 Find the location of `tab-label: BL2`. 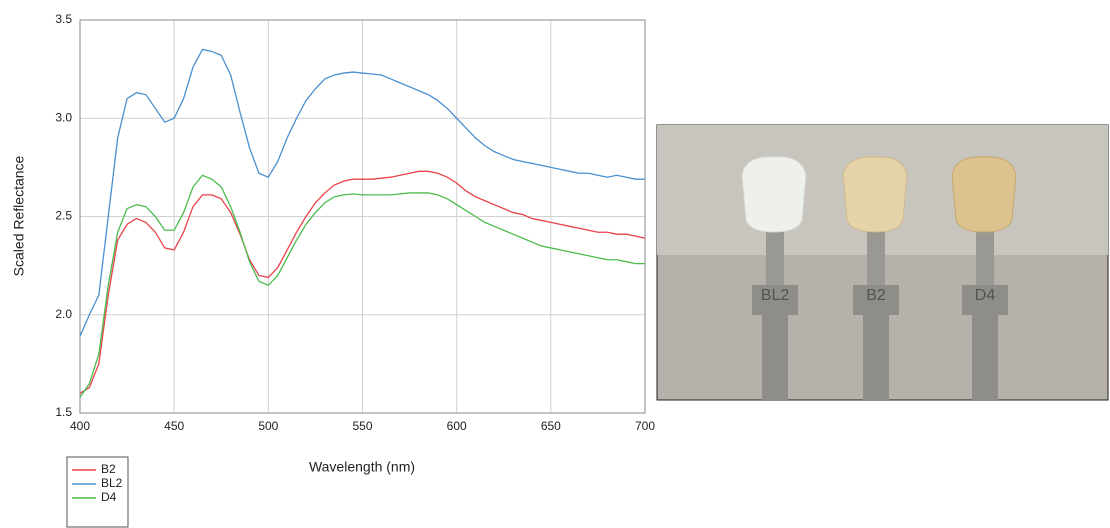

tab-label: BL2 is located at coordinates (775, 295).